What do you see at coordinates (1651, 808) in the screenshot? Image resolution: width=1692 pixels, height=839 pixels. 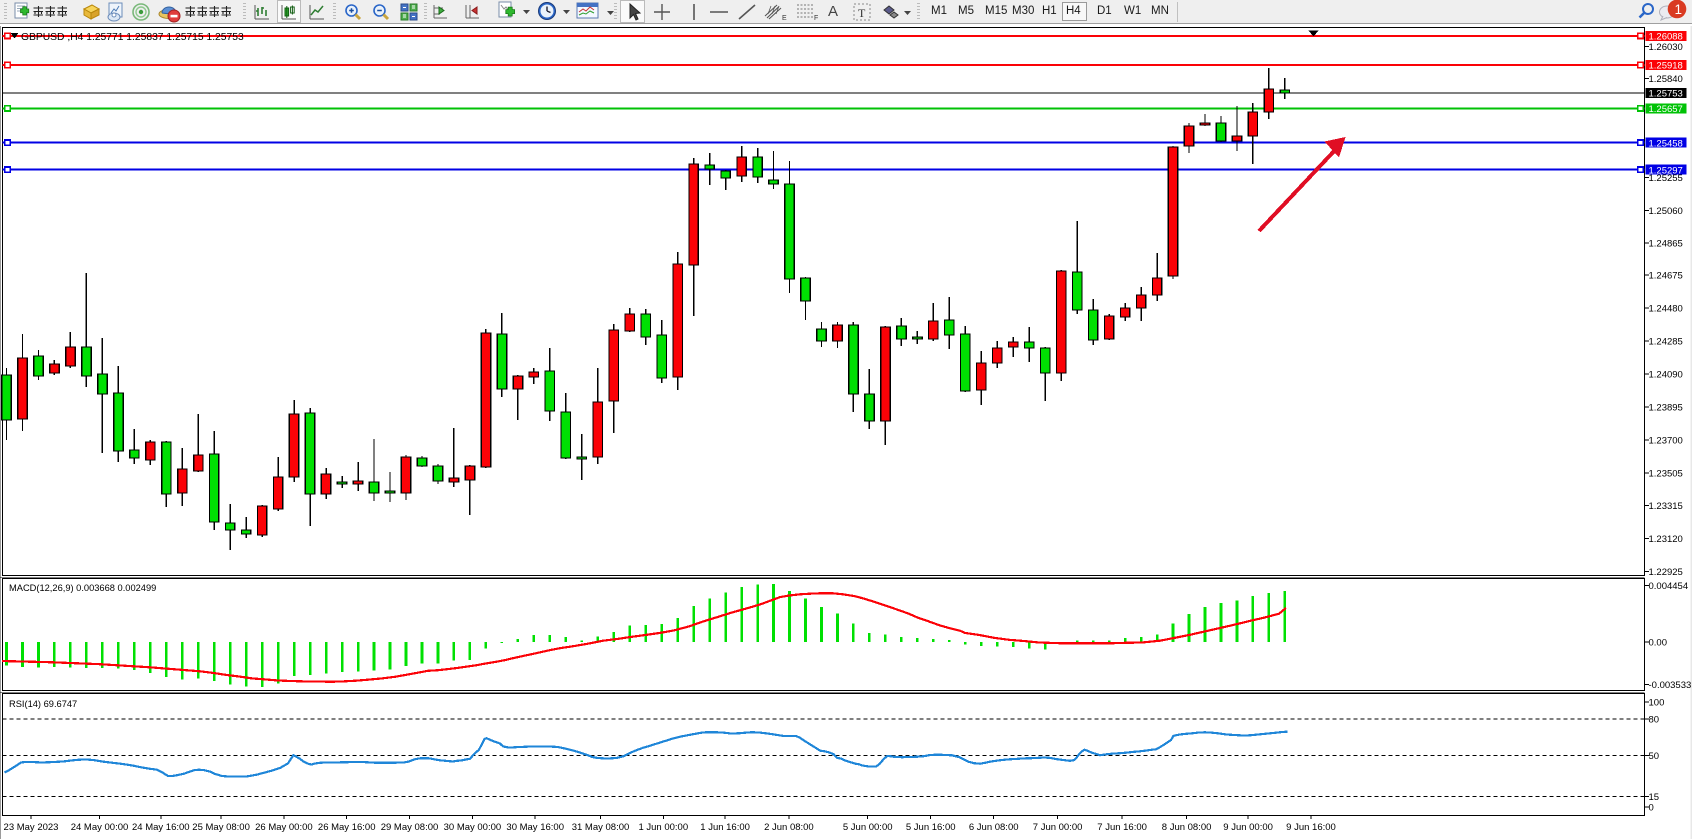 I see `svg-text: 0` at bounding box center [1651, 808].